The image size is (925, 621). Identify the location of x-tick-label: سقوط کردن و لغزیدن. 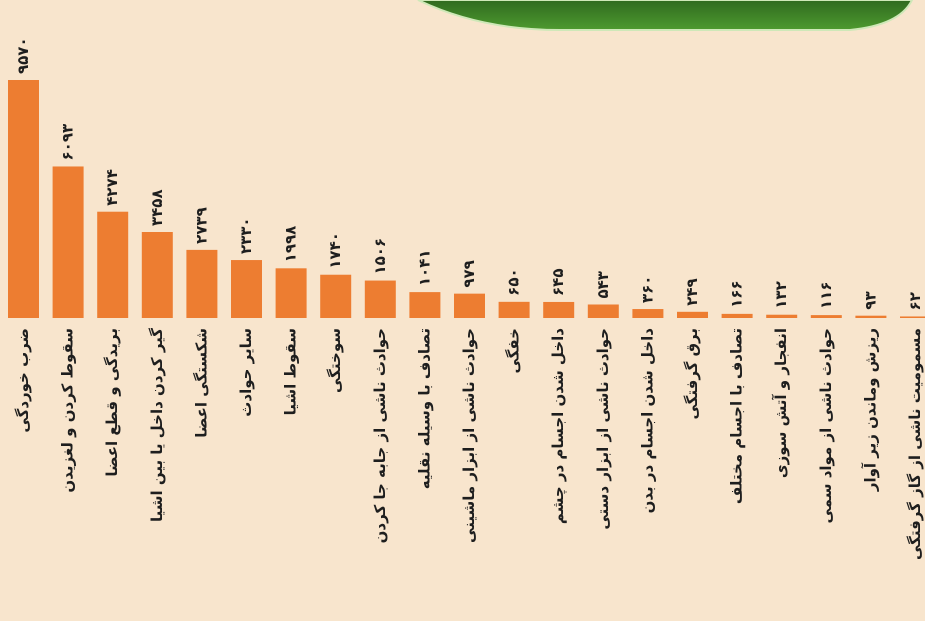
(68, 410).